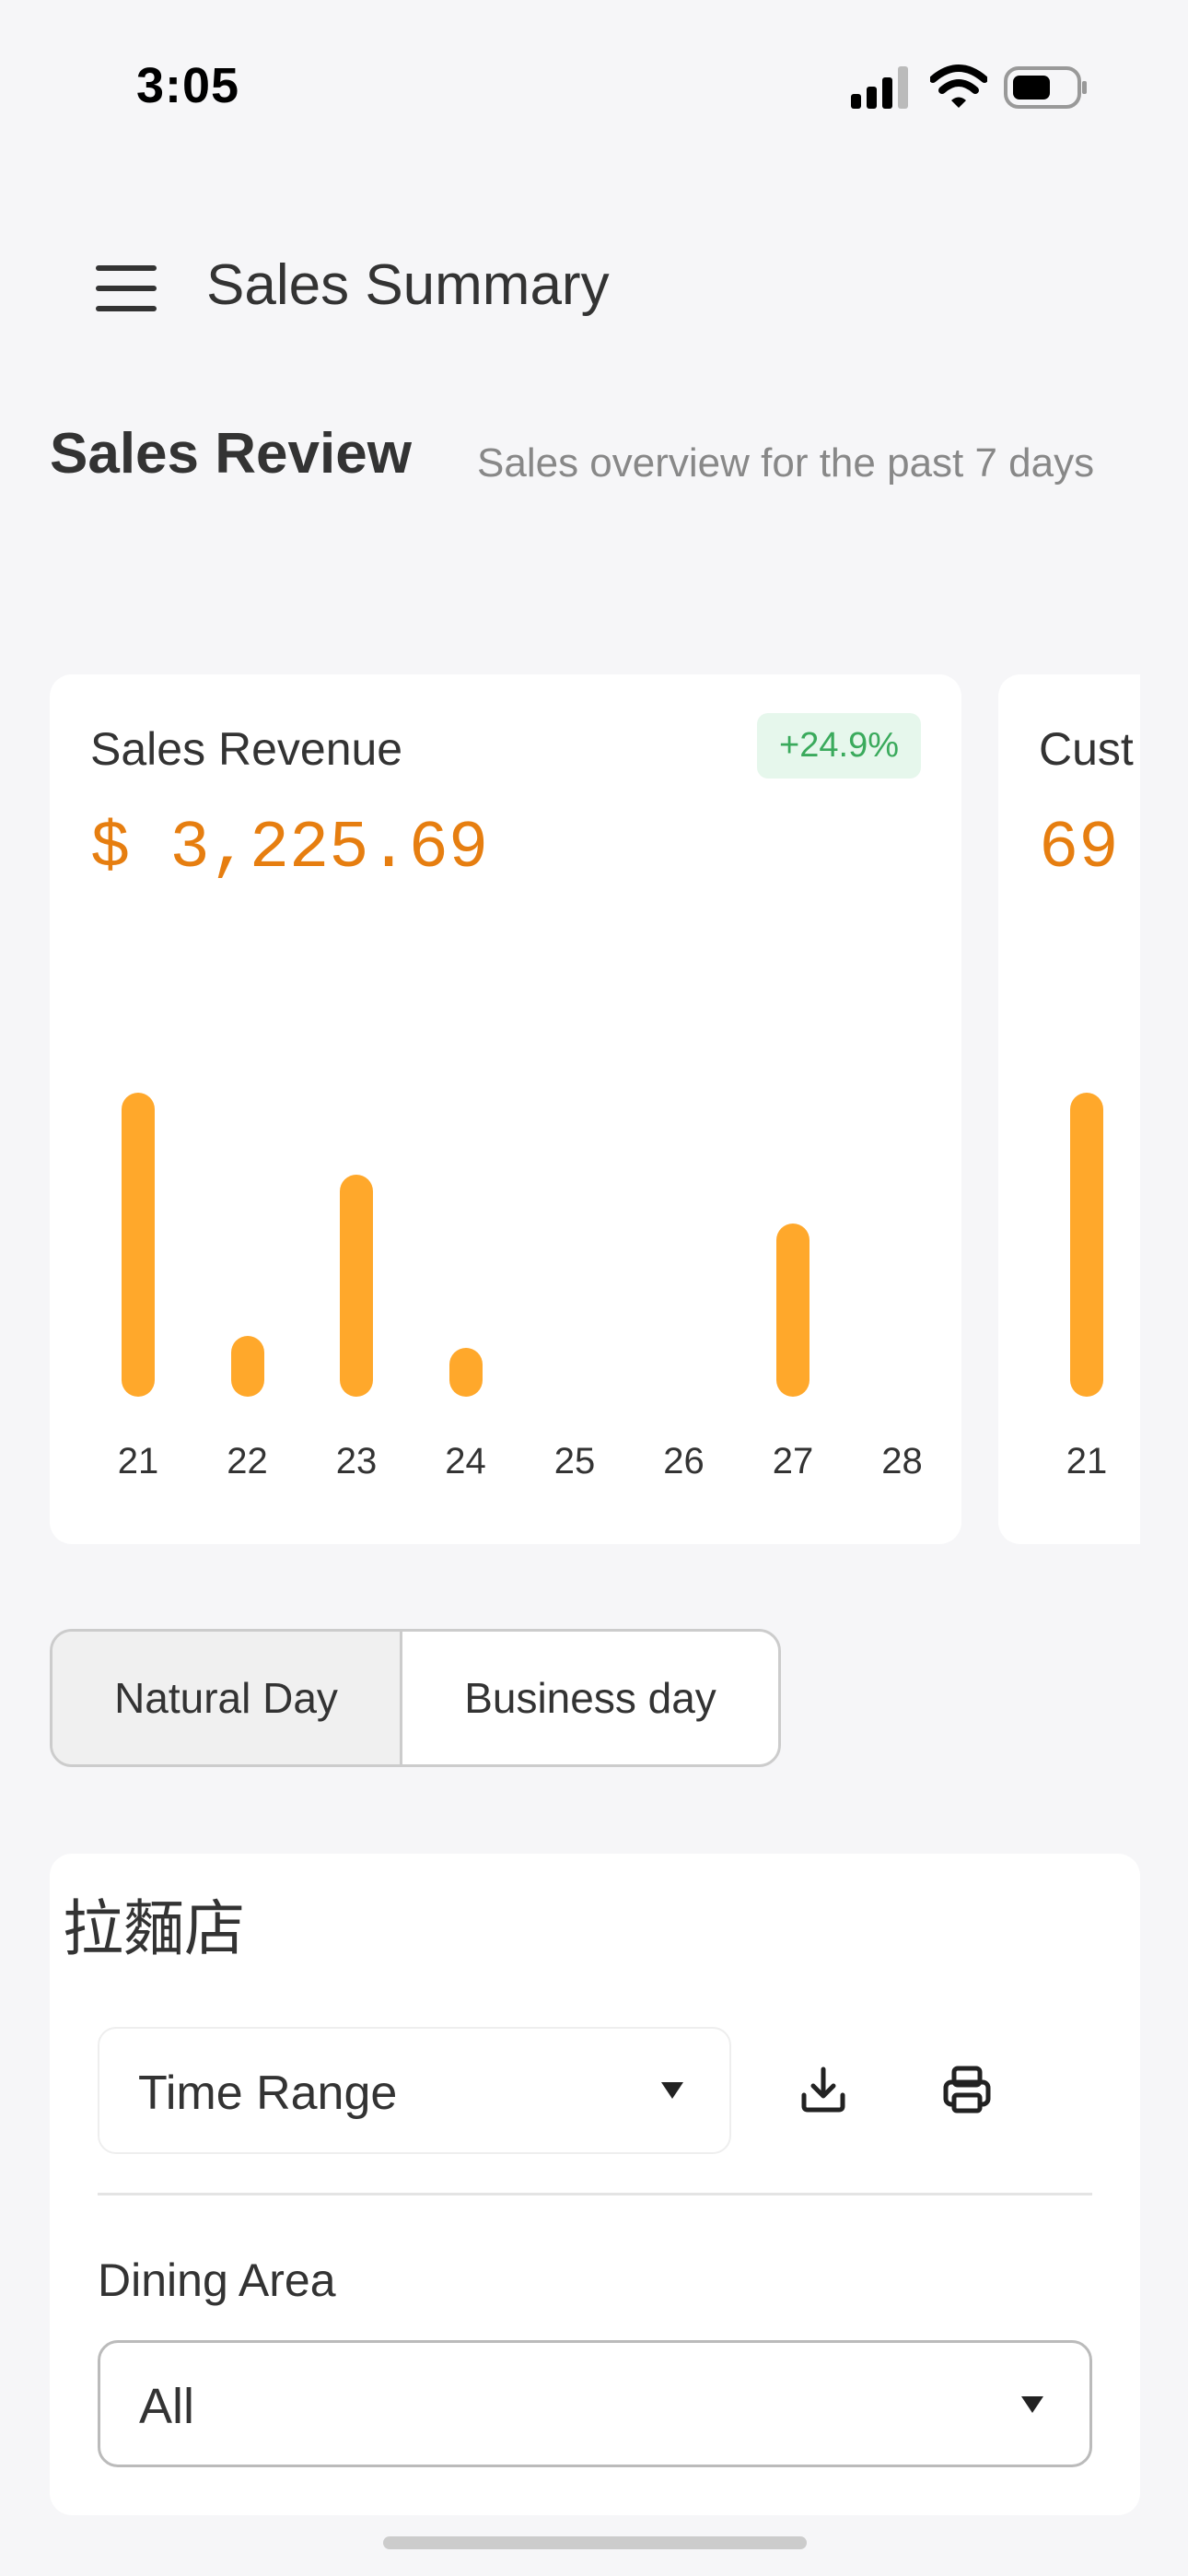  What do you see at coordinates (246, 749) in the screenshot?
I see `card-title: Sales Revenue` at bounding box center [246, 749].